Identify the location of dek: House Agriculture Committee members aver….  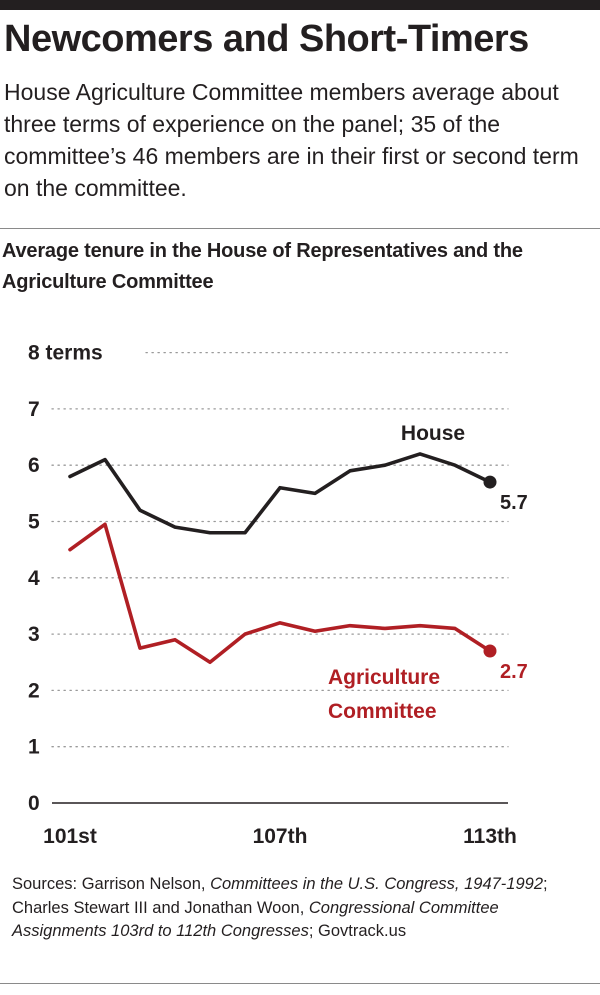
(291, 140).